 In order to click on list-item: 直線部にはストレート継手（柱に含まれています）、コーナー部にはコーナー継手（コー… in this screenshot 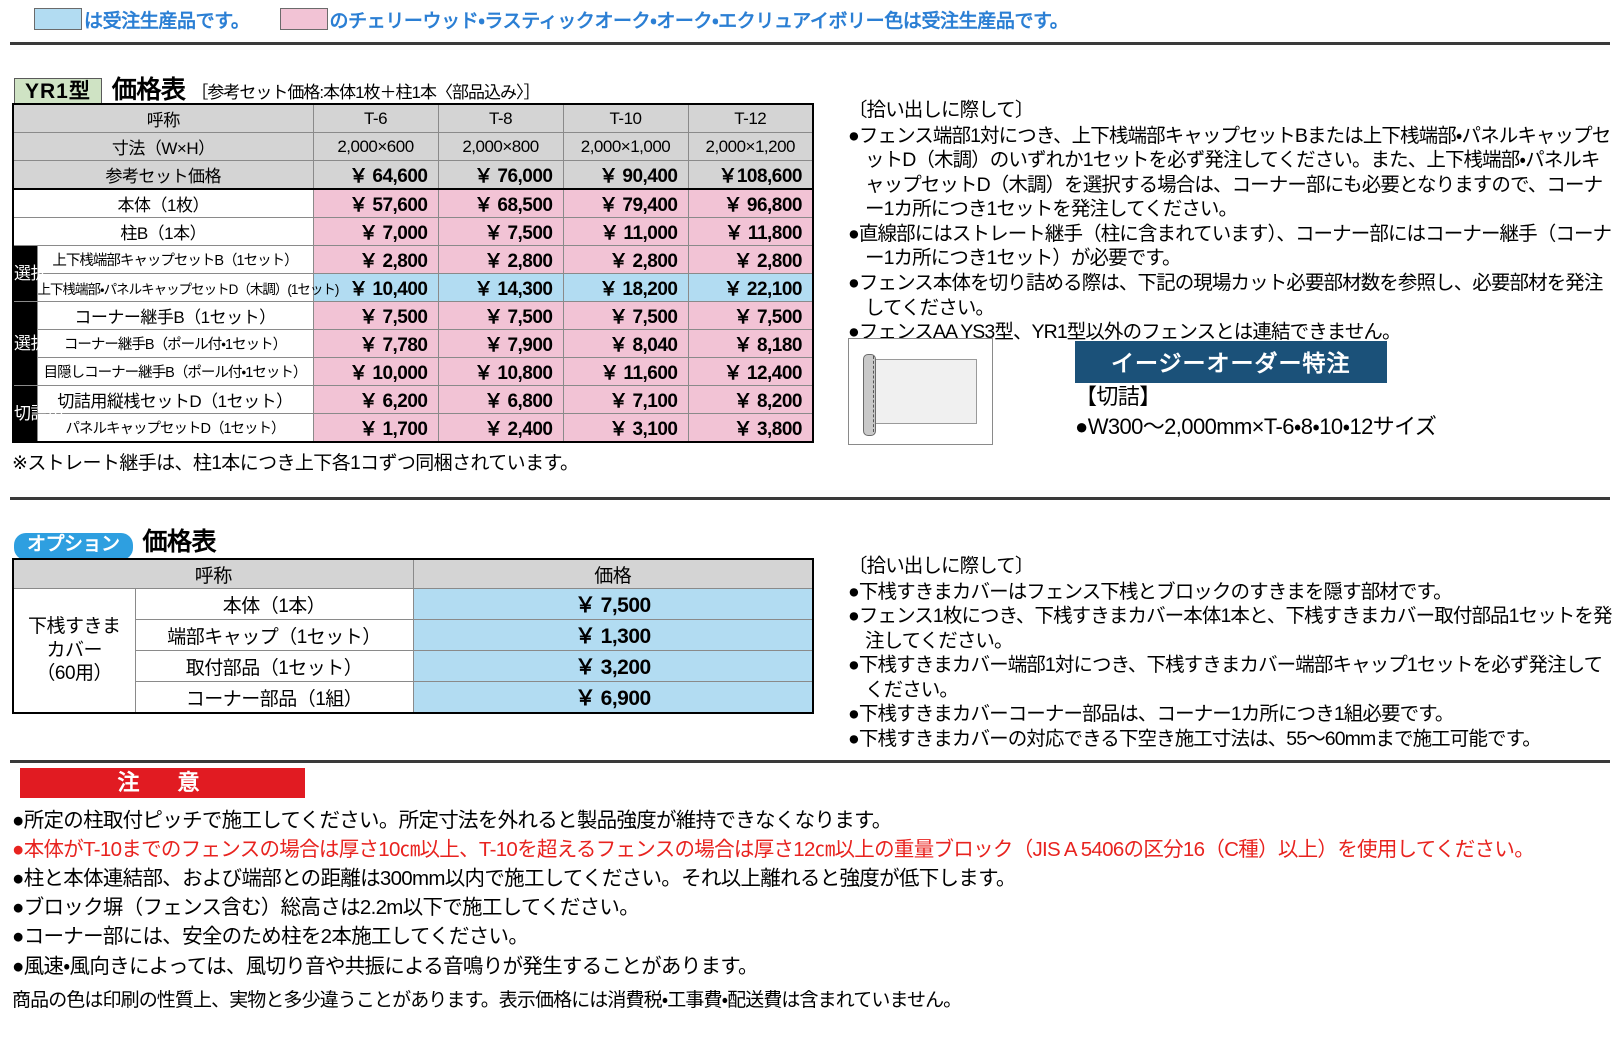, I will do `click(1232, 246)`.